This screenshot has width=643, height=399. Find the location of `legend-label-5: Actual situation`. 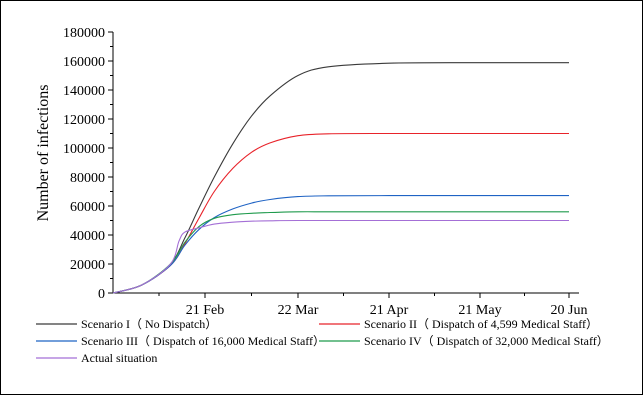

legend-label-5: Actual situation is located at coordinates (119, 358).